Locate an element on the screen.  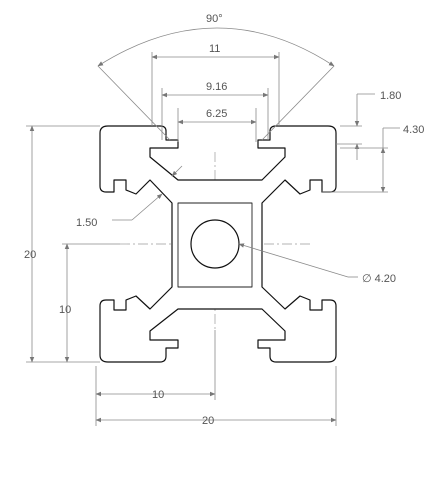
inner-core is located at coordinates (215, 245).